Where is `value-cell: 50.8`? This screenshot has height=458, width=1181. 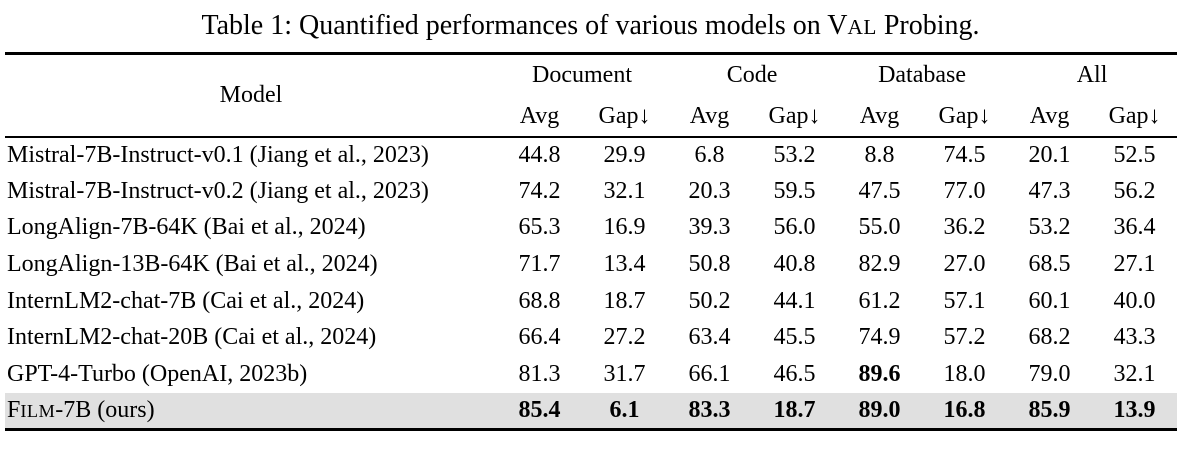 value-cell: 50.8 is located at coordinates (709, 264).